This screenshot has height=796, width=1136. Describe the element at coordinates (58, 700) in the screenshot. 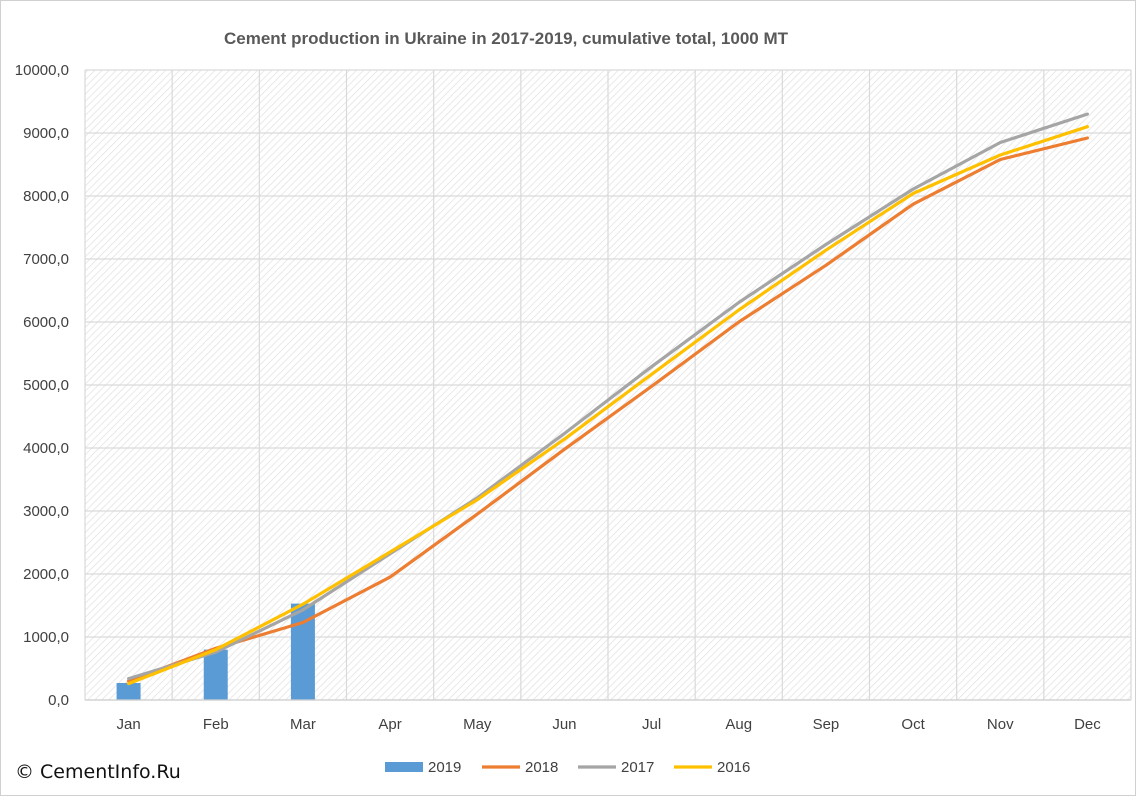

I see `y-tick-label: 0,0` at that location.